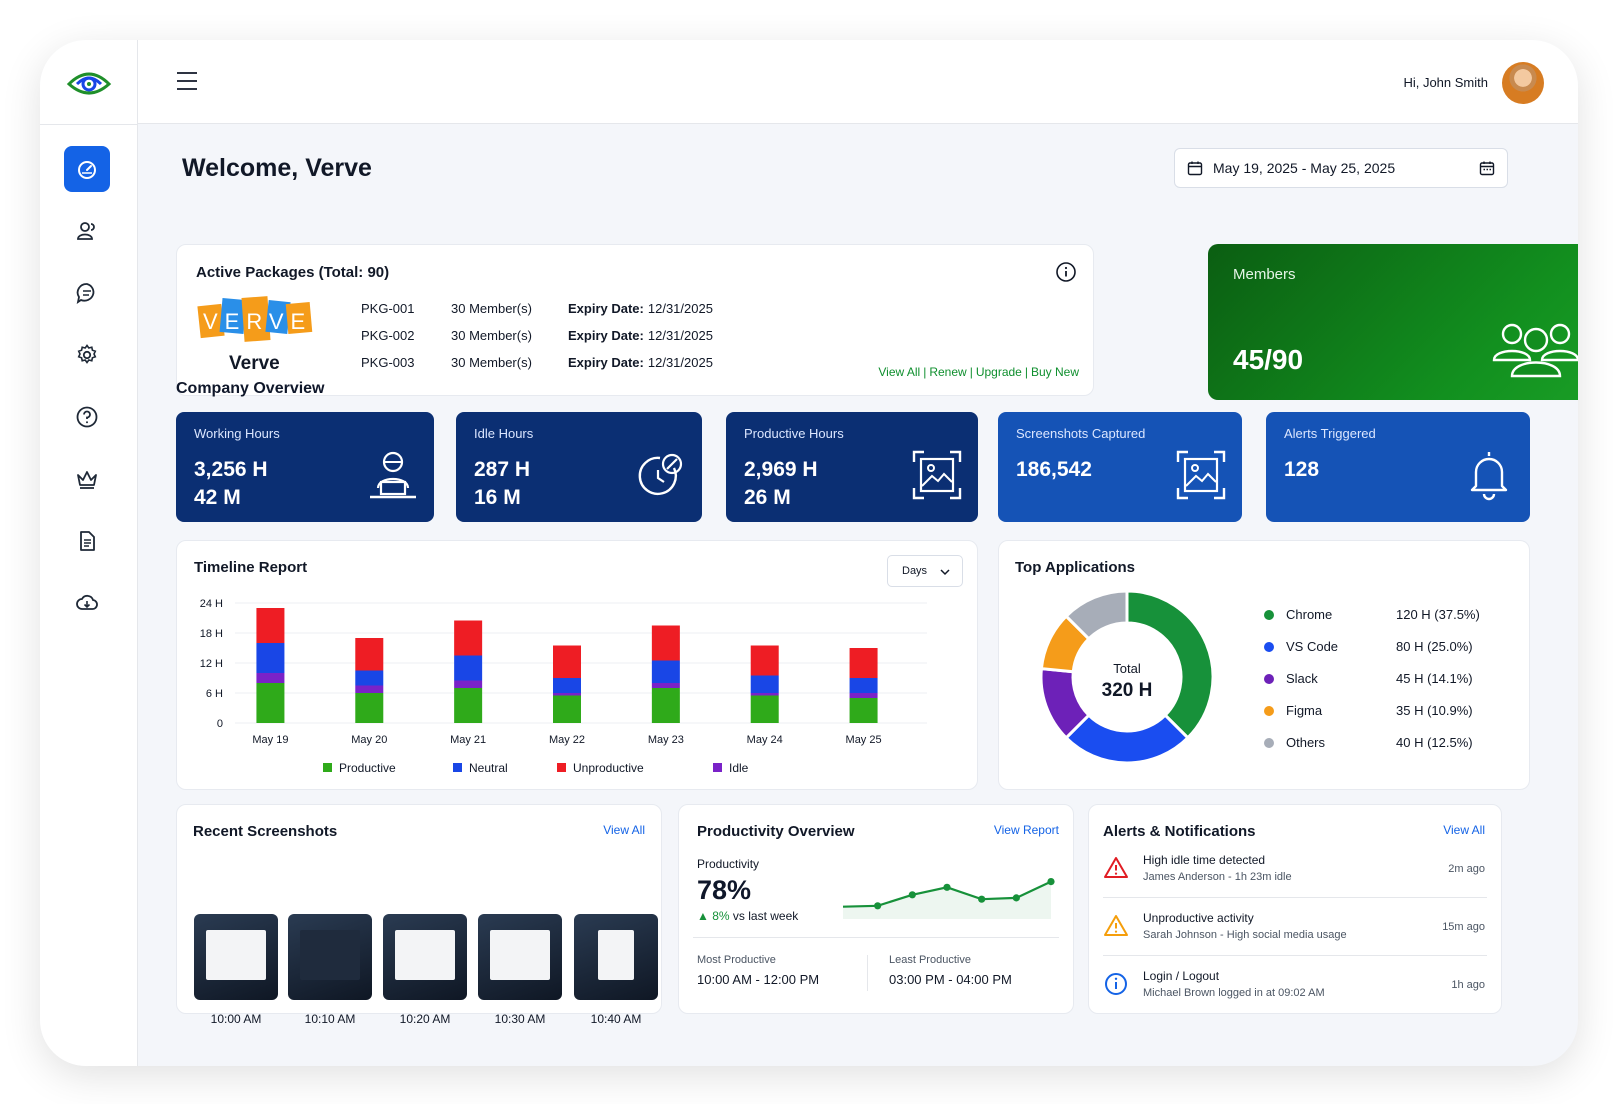 This screenshot has width=1616, height=1104. I want to click on users-icon, so click(86, 231).